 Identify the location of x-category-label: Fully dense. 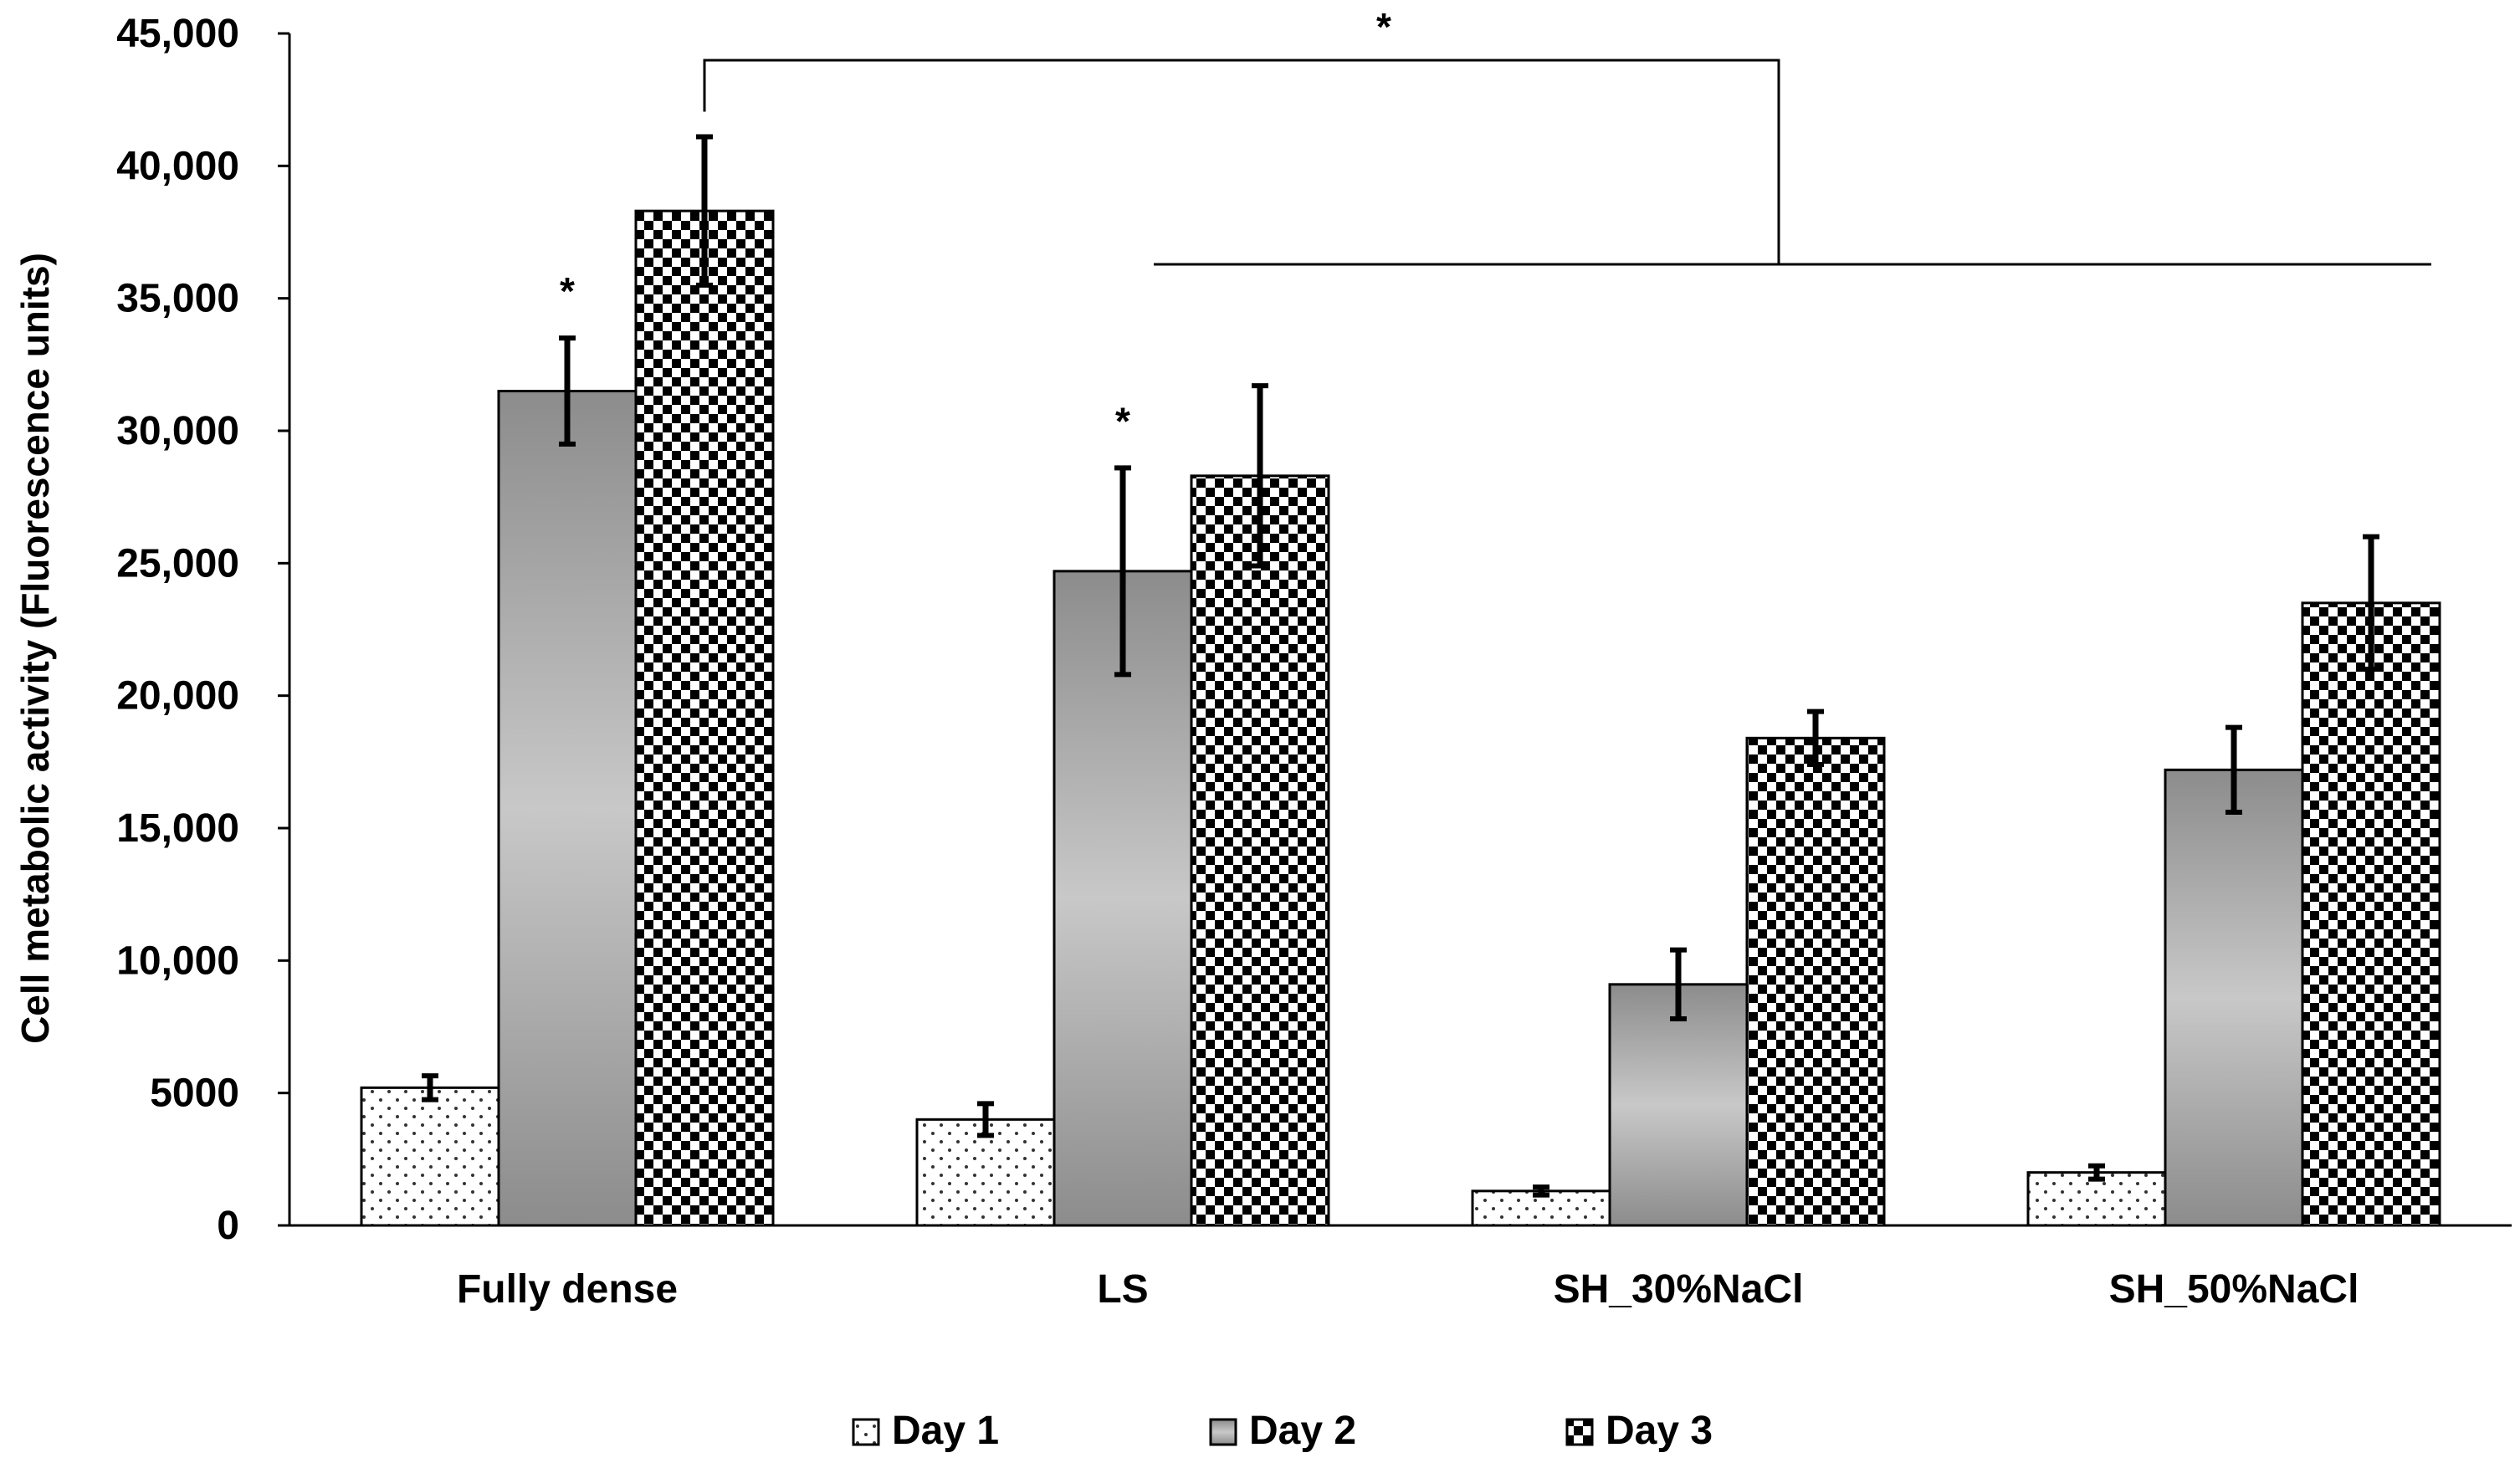
(567, 1290).